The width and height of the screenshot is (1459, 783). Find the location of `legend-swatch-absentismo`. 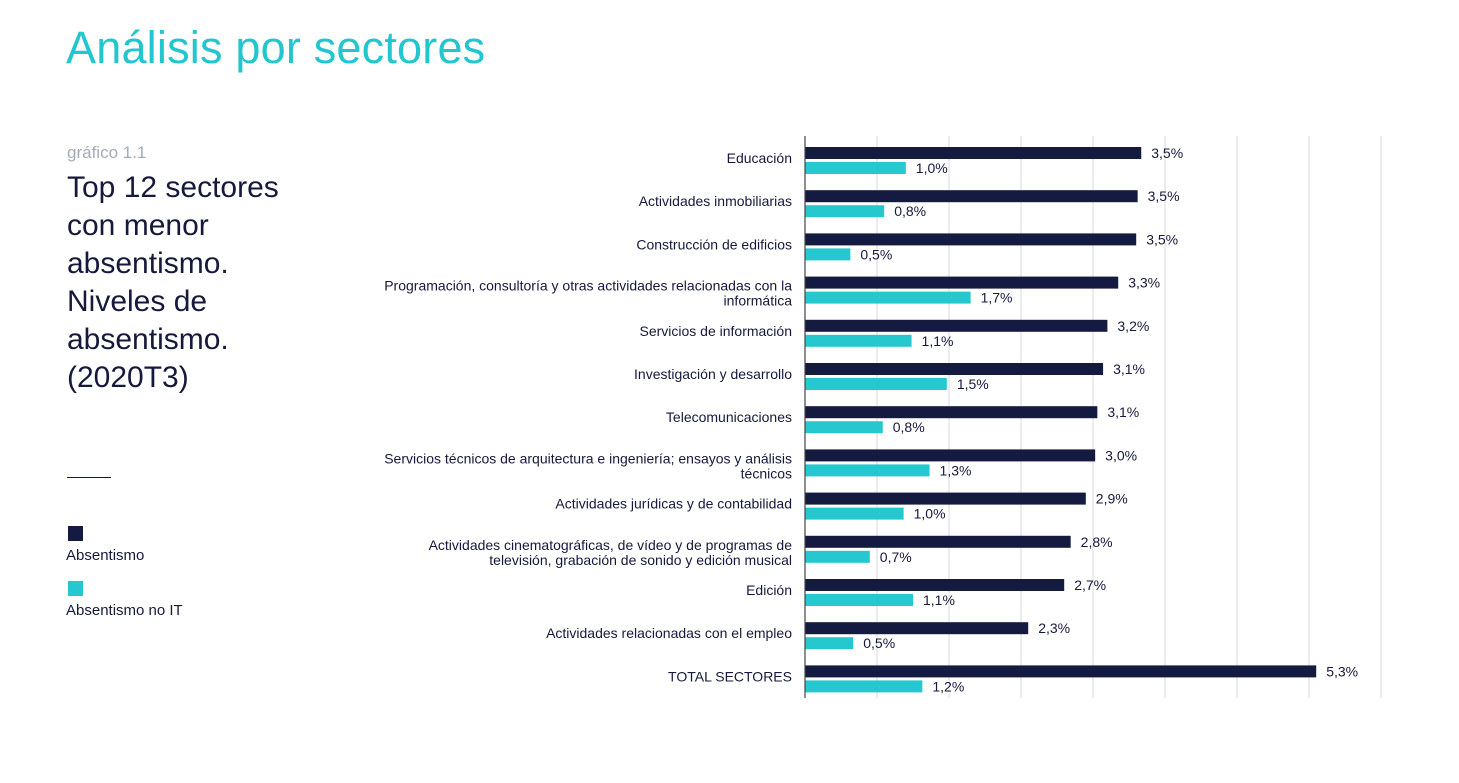

legend-swatch-absentismo is located at coordinates (75, 533).